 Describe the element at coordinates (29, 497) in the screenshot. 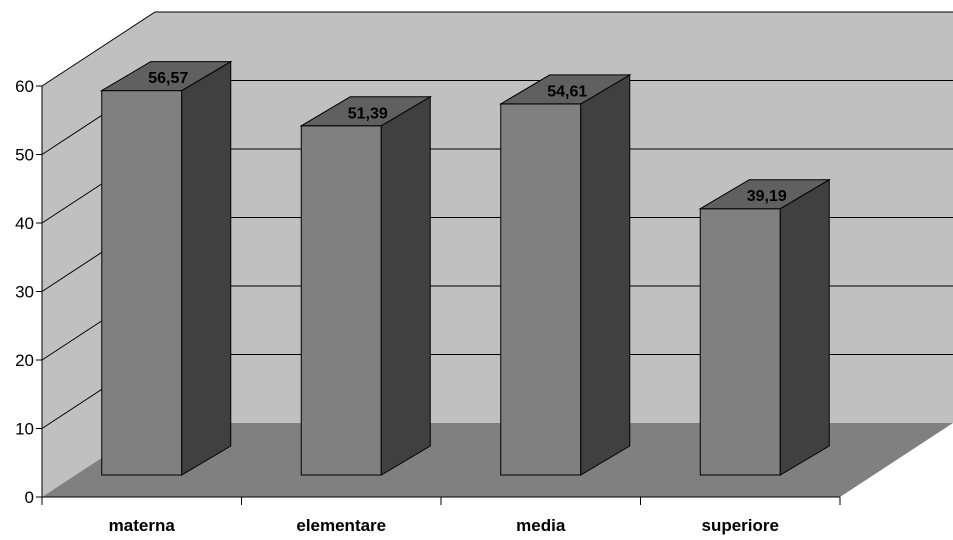

I see `y-tick-label: 0` at that location.